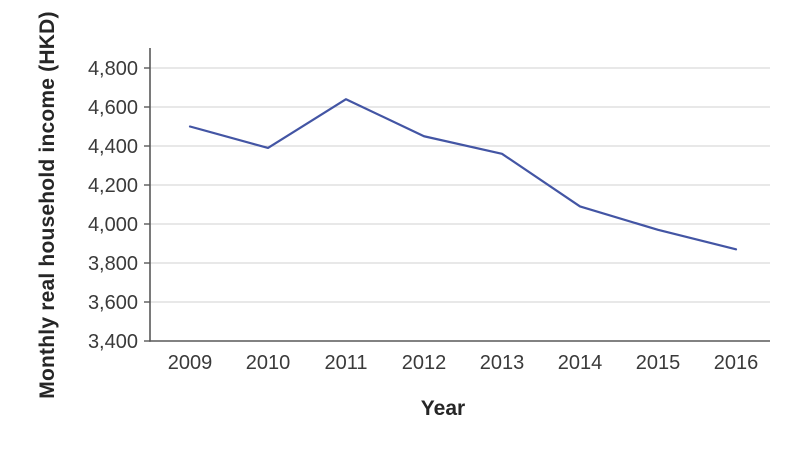  What do you see at coordinates (443, 408) in the screenshot?
I see `x-axis-title: Year` at bounding box center [443, 408].